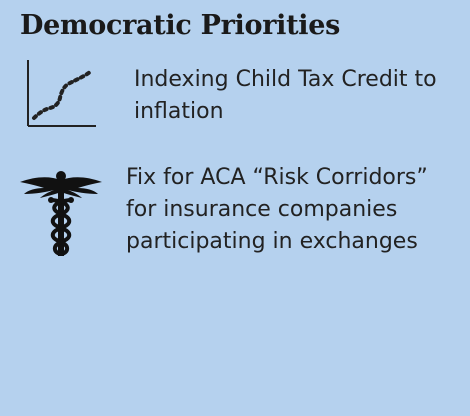  What do you see at coordinates (272, 241) in the screenshot?
I see `priority-line: participating in exchanges` at bounding box center [272, 241].